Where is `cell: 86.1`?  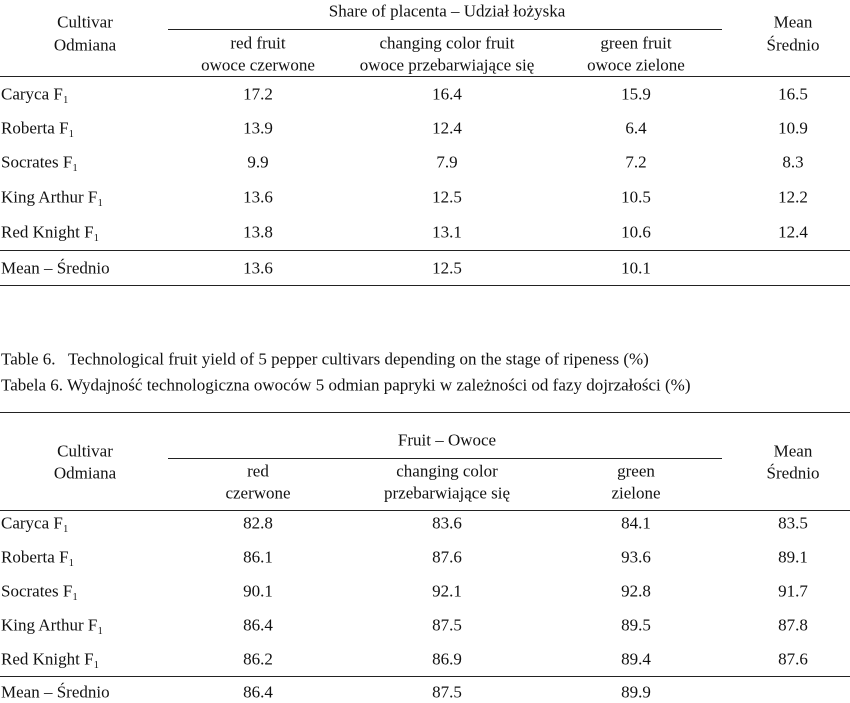 cell: 86.1 is located at coordinates (258, 557).